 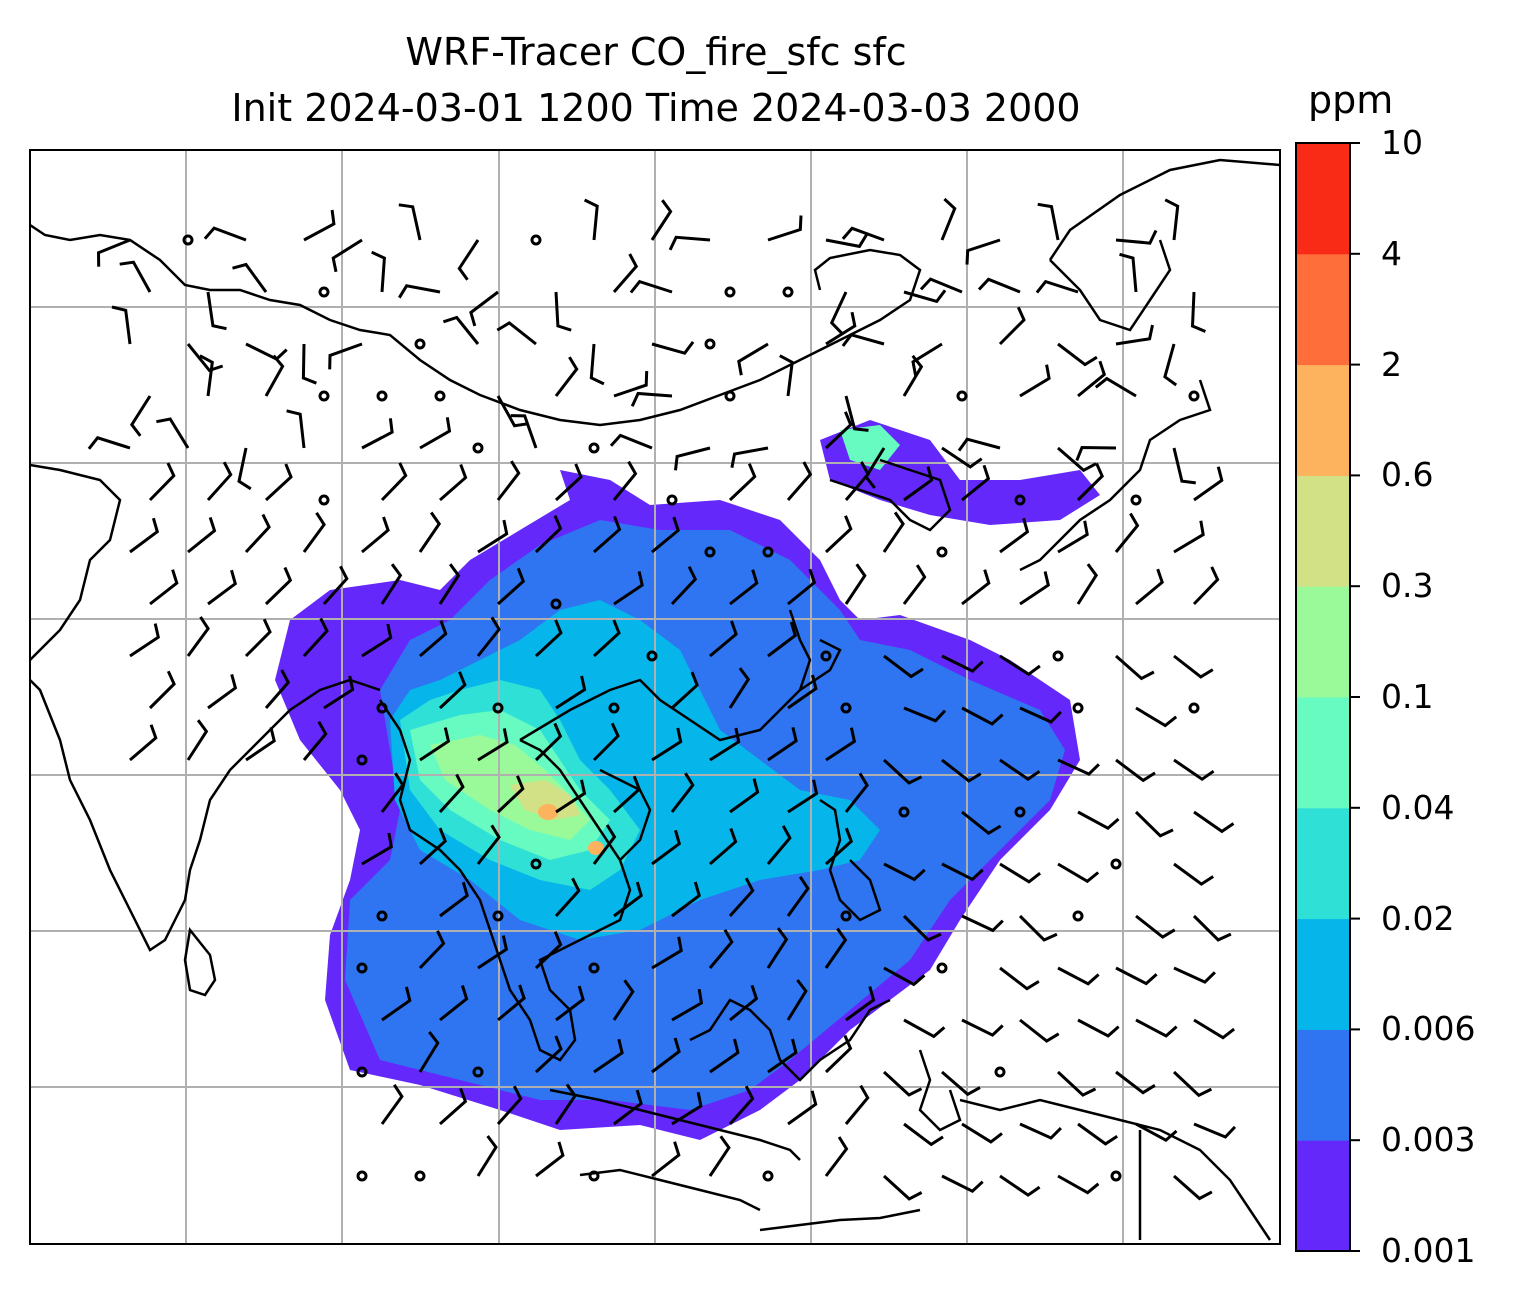 I want to click on colorbar-tick-label: 0.001, so click(x=1428, y=1250).